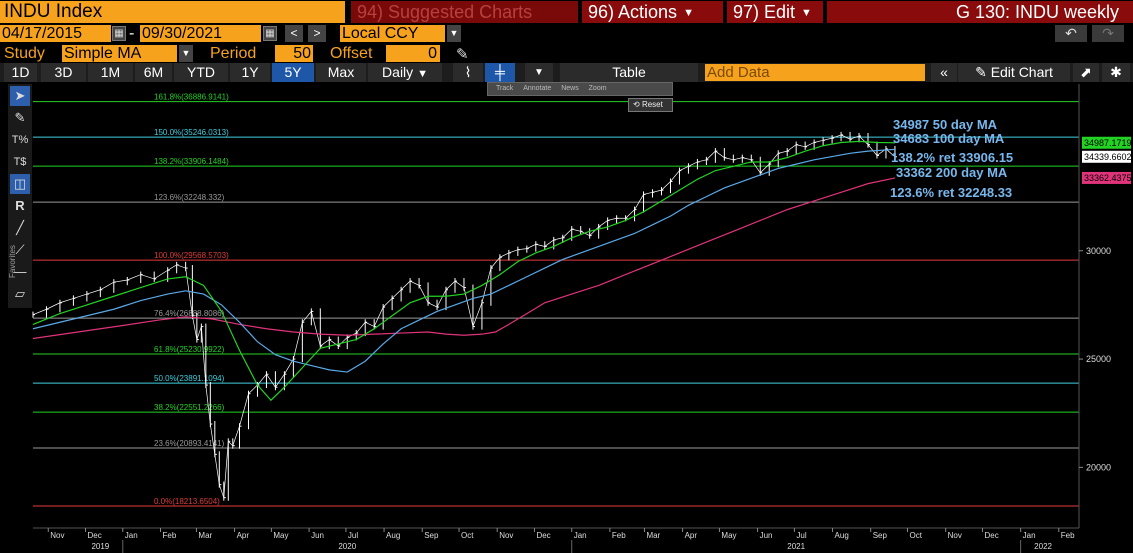 This screenshot has height=553, width=1133. Describe the element at coordinates (119, 53) in the screenshot. I see `study-type-select: Simple MA` at that location.